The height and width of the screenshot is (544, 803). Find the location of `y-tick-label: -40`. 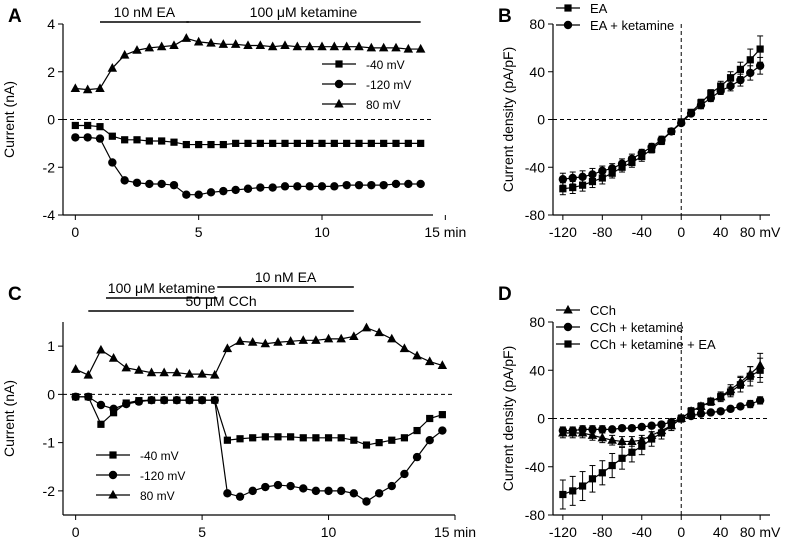

y-tick-label: -40 is located at coordinates (535, 467).